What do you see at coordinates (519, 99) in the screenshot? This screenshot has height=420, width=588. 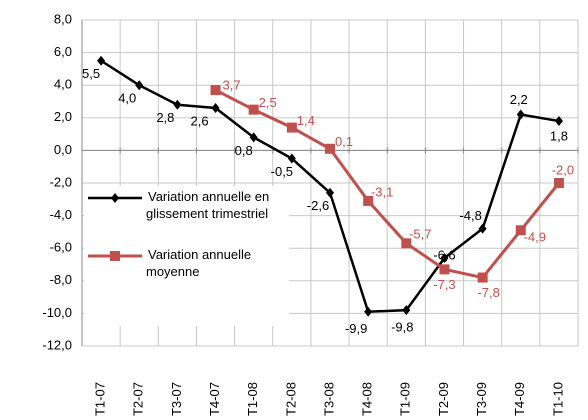 I see `data-label: 2,2` at bounding box center [519, 99].